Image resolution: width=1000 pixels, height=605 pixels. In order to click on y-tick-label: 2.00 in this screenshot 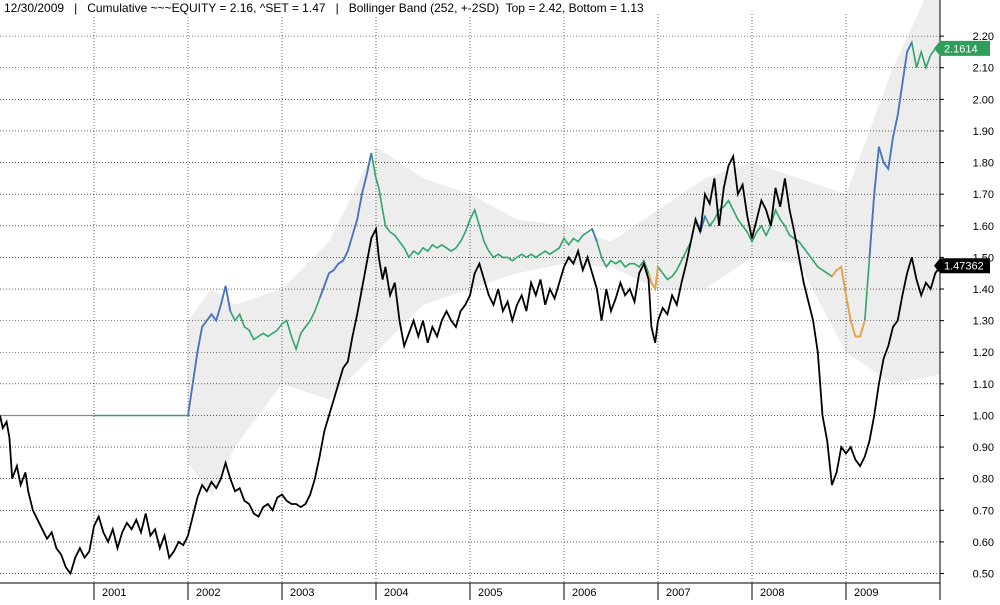, I will do `click(983, 100)`.